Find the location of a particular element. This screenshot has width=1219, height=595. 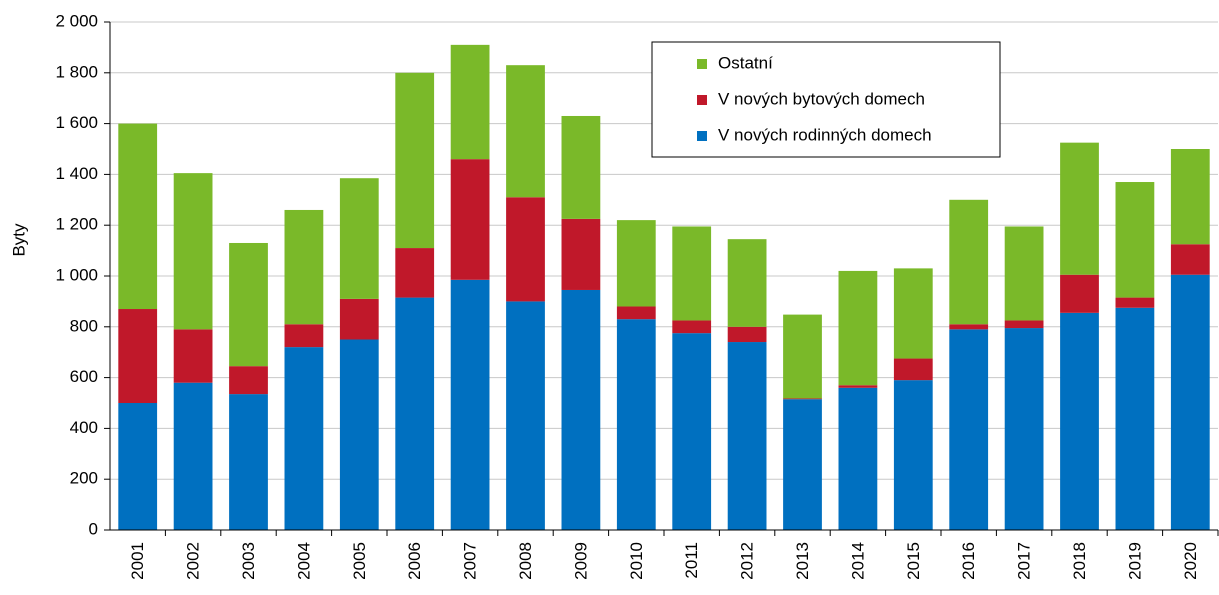

y-tick-label: 1 000 is located at coordinates (76, 274).